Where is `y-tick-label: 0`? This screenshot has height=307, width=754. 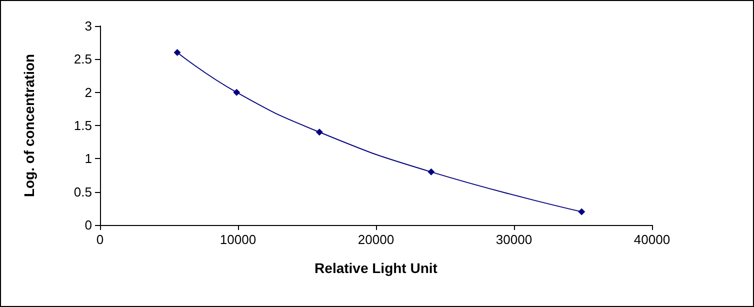 y-tick-label: 0 is located at coordinates (88, 225).